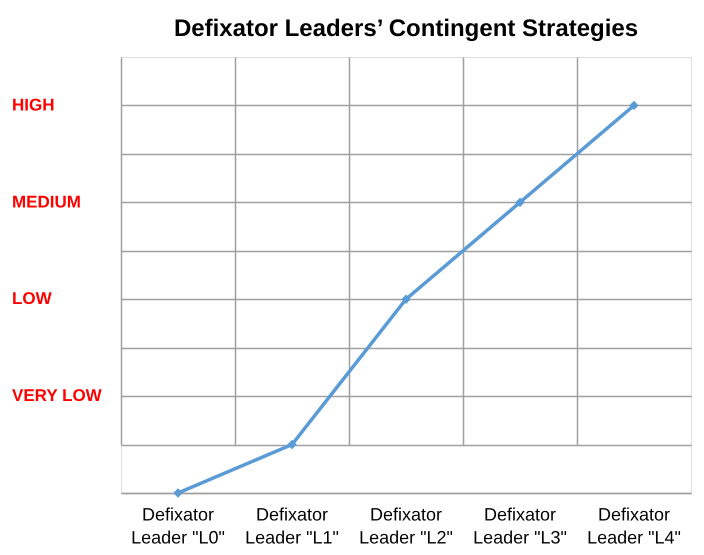 This screenshot has height=555, width=704. Describe the element at coordinates (178, 526) in the screenshot. I see `x-tick-label: Defixator Leader "L0"` at that location.